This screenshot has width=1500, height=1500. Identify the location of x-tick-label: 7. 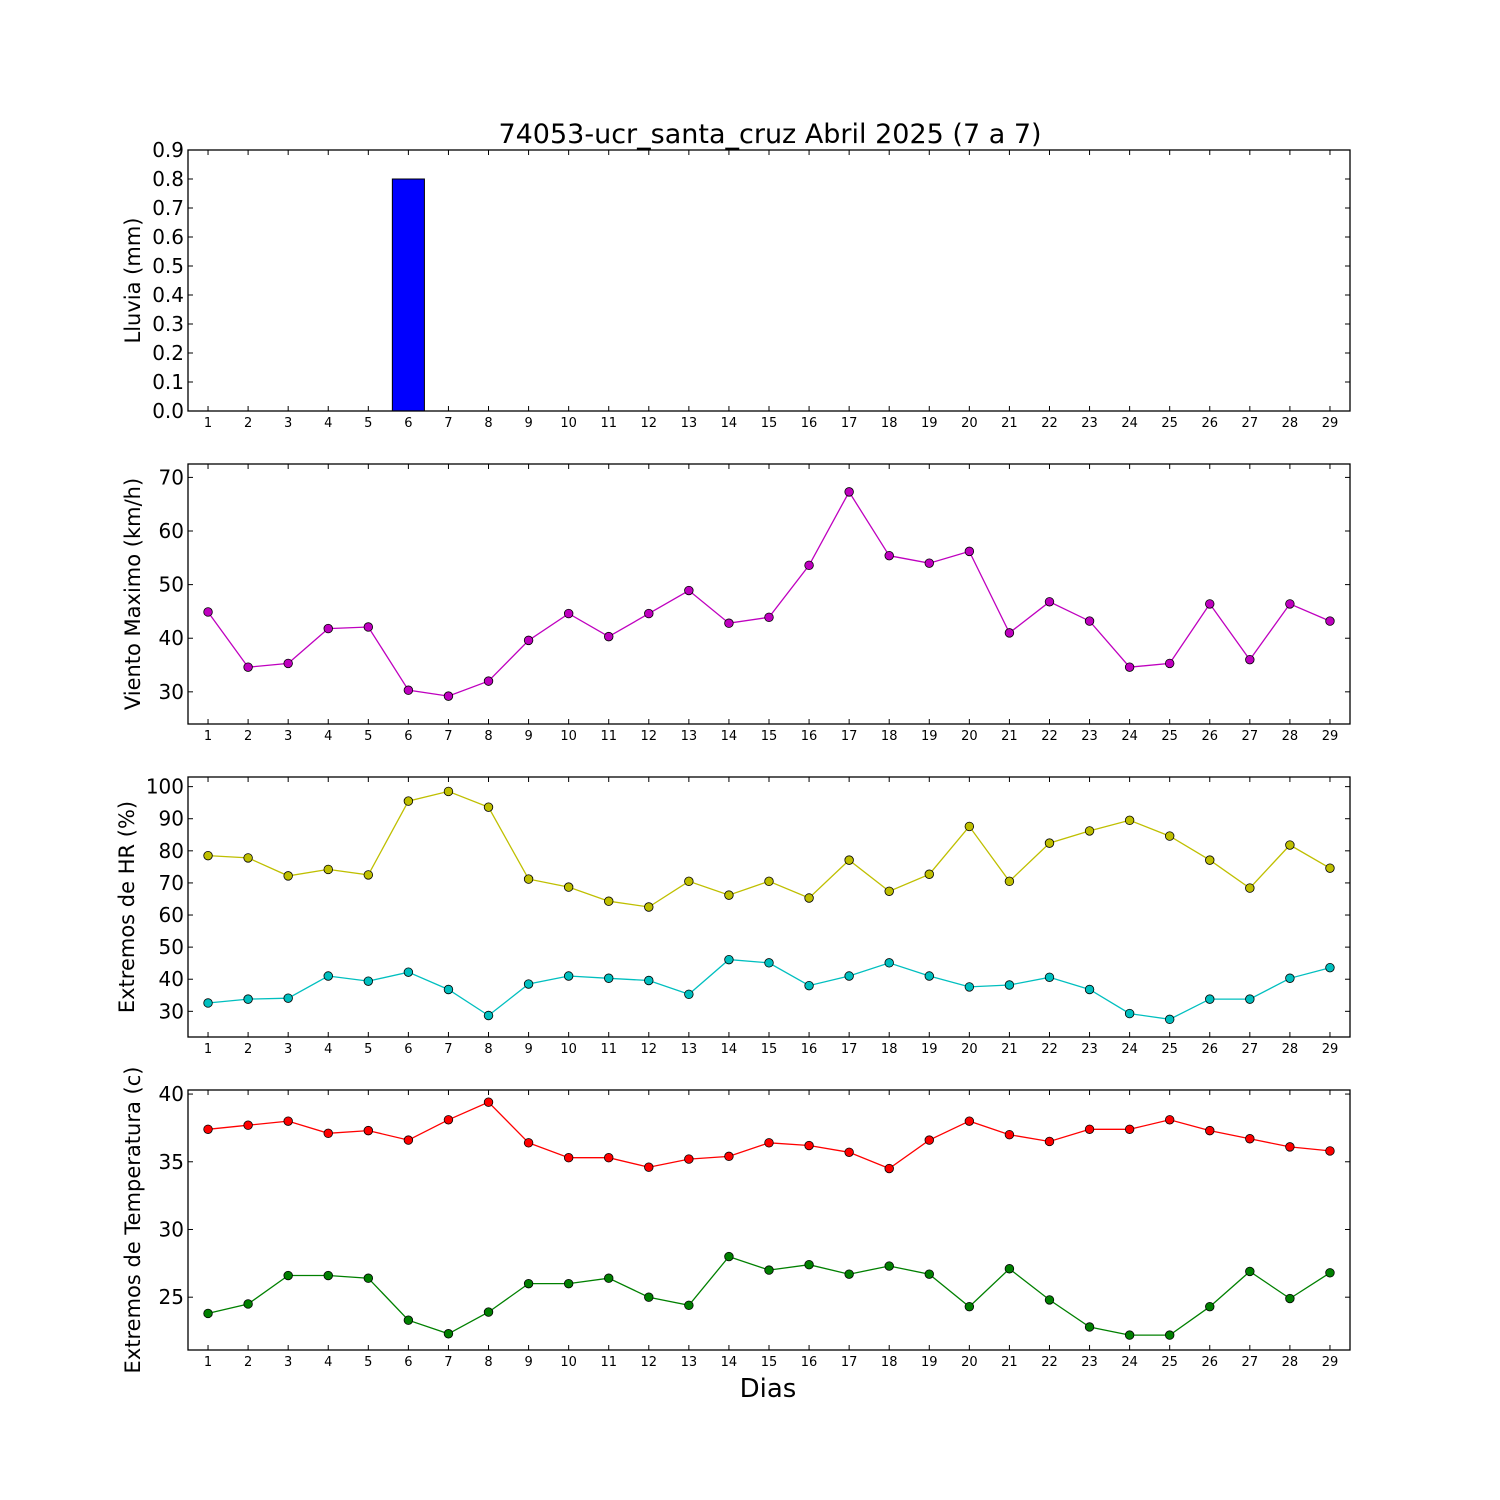
(448, 736).